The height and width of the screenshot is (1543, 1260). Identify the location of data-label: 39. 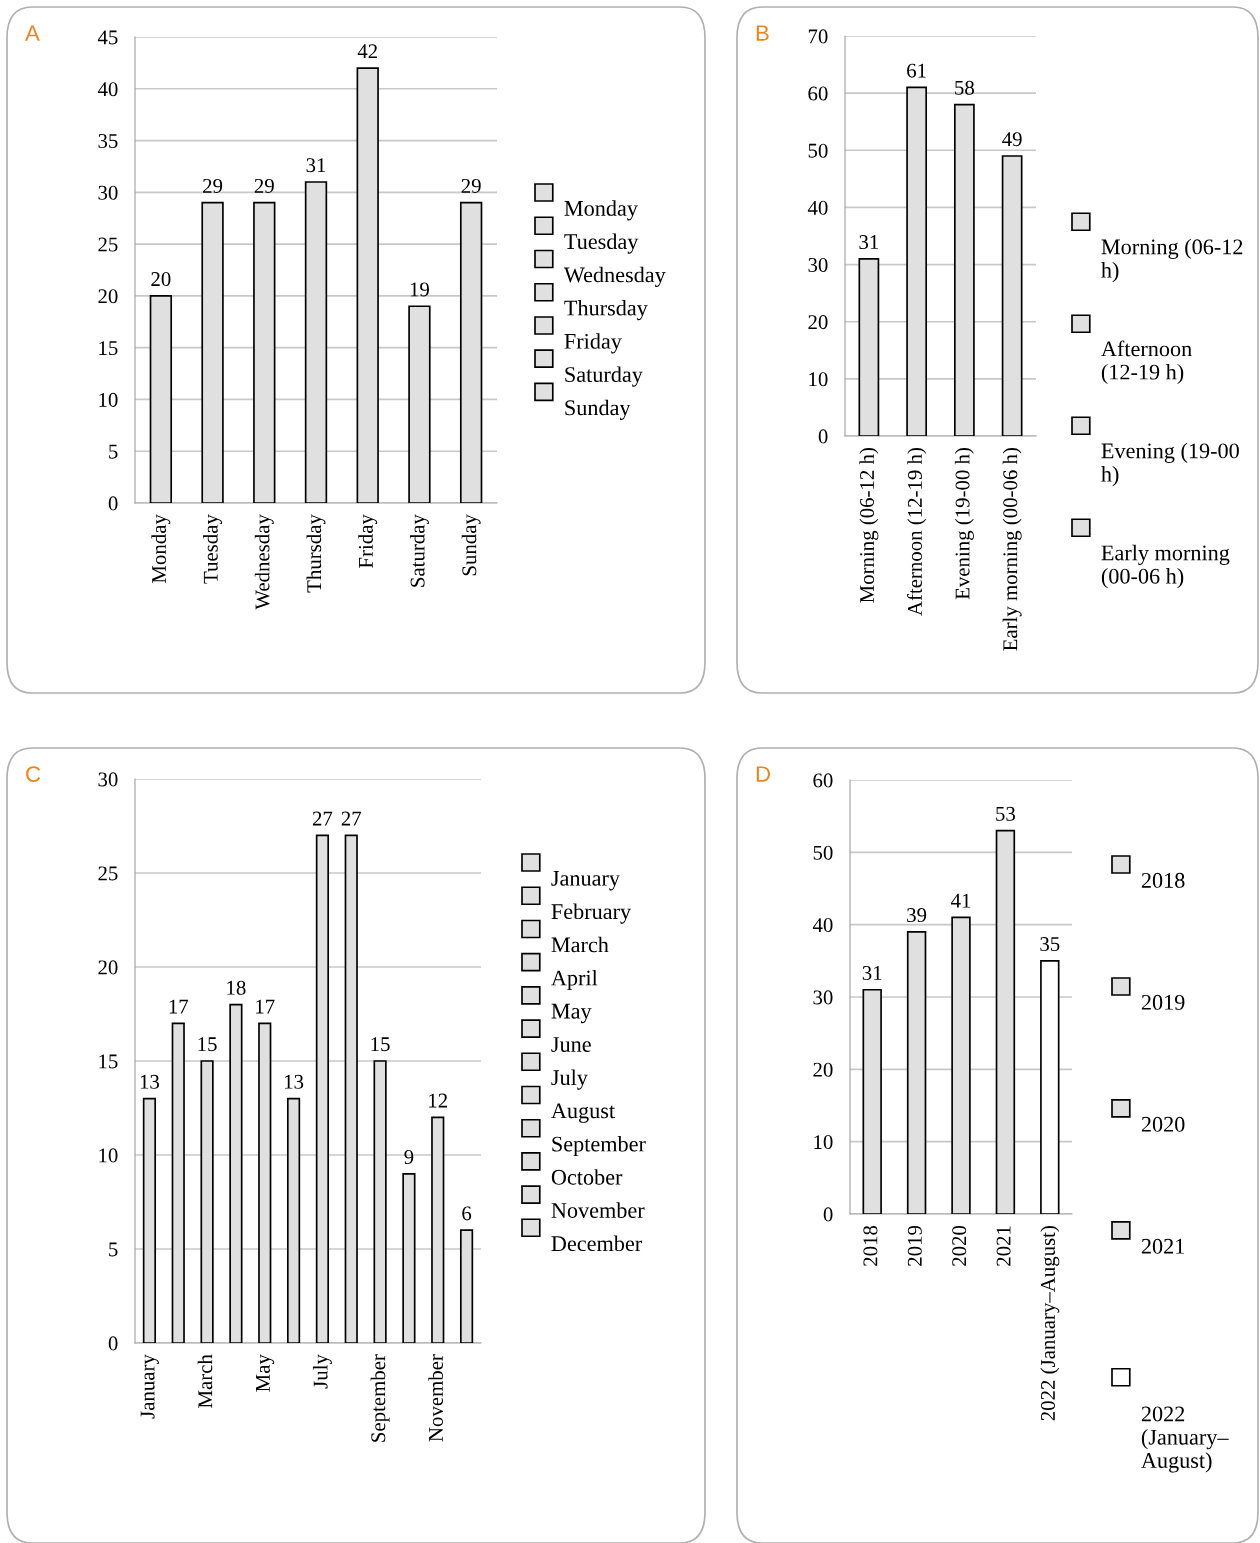
(917, 915).